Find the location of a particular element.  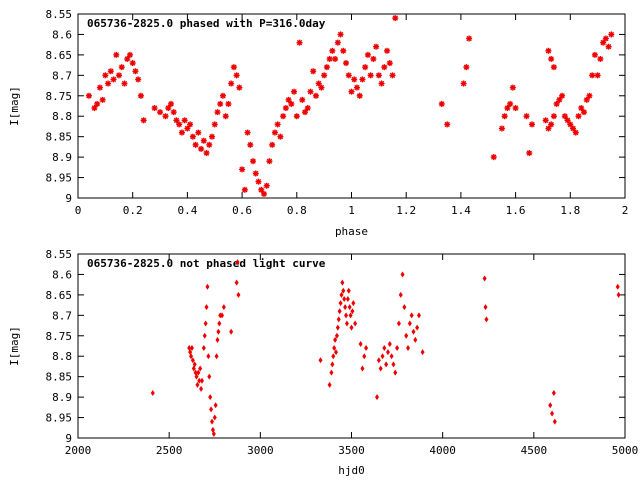

x-tick-label: 0.6 is located at coordinates (242, 210).